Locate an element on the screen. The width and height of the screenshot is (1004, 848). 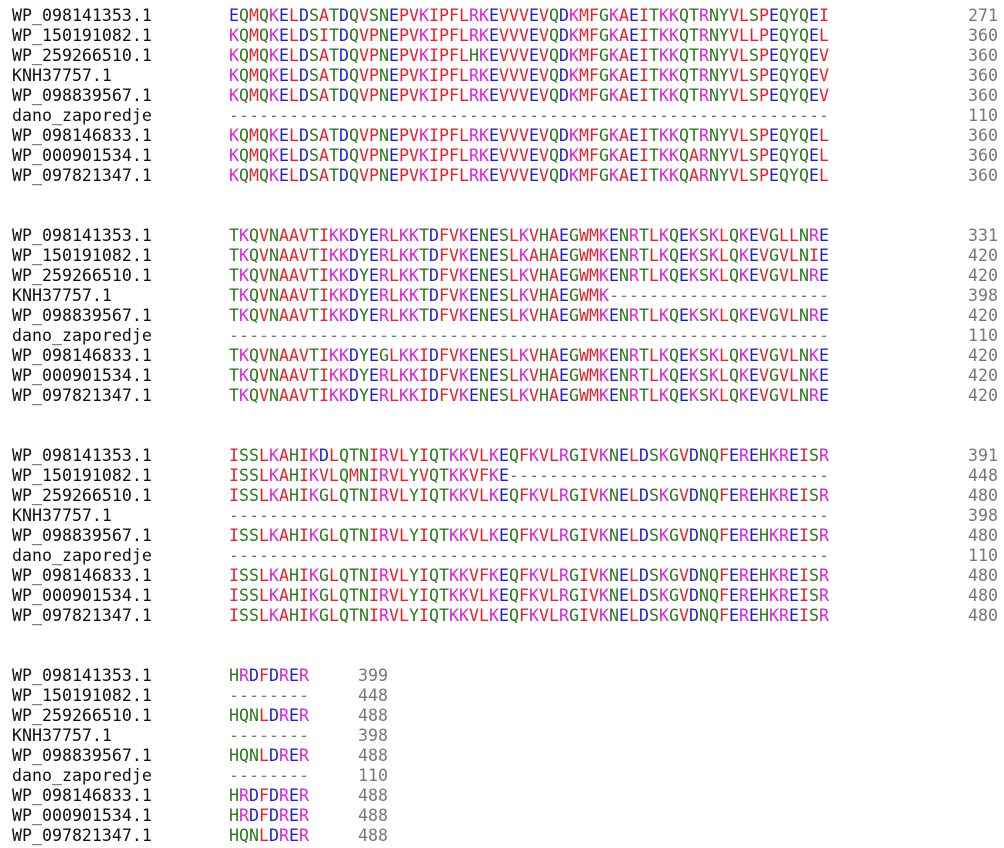
alignment-row: KNH37757.1 -------- 398 is located at coordinates (502, 736).